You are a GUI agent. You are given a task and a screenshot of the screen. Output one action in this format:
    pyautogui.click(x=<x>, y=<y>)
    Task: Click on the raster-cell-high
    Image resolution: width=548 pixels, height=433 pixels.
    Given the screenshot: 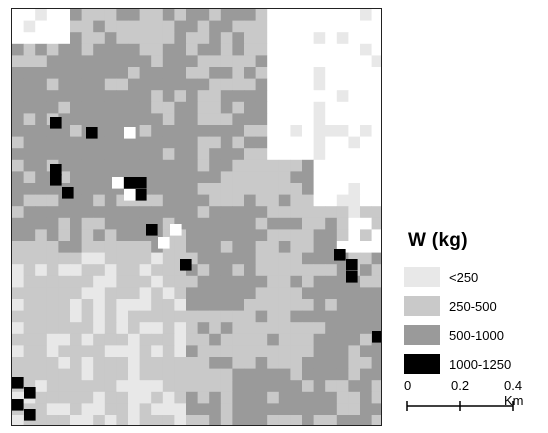 What is the action you would take?
    pyautogui.click(x=130, y=183)
    